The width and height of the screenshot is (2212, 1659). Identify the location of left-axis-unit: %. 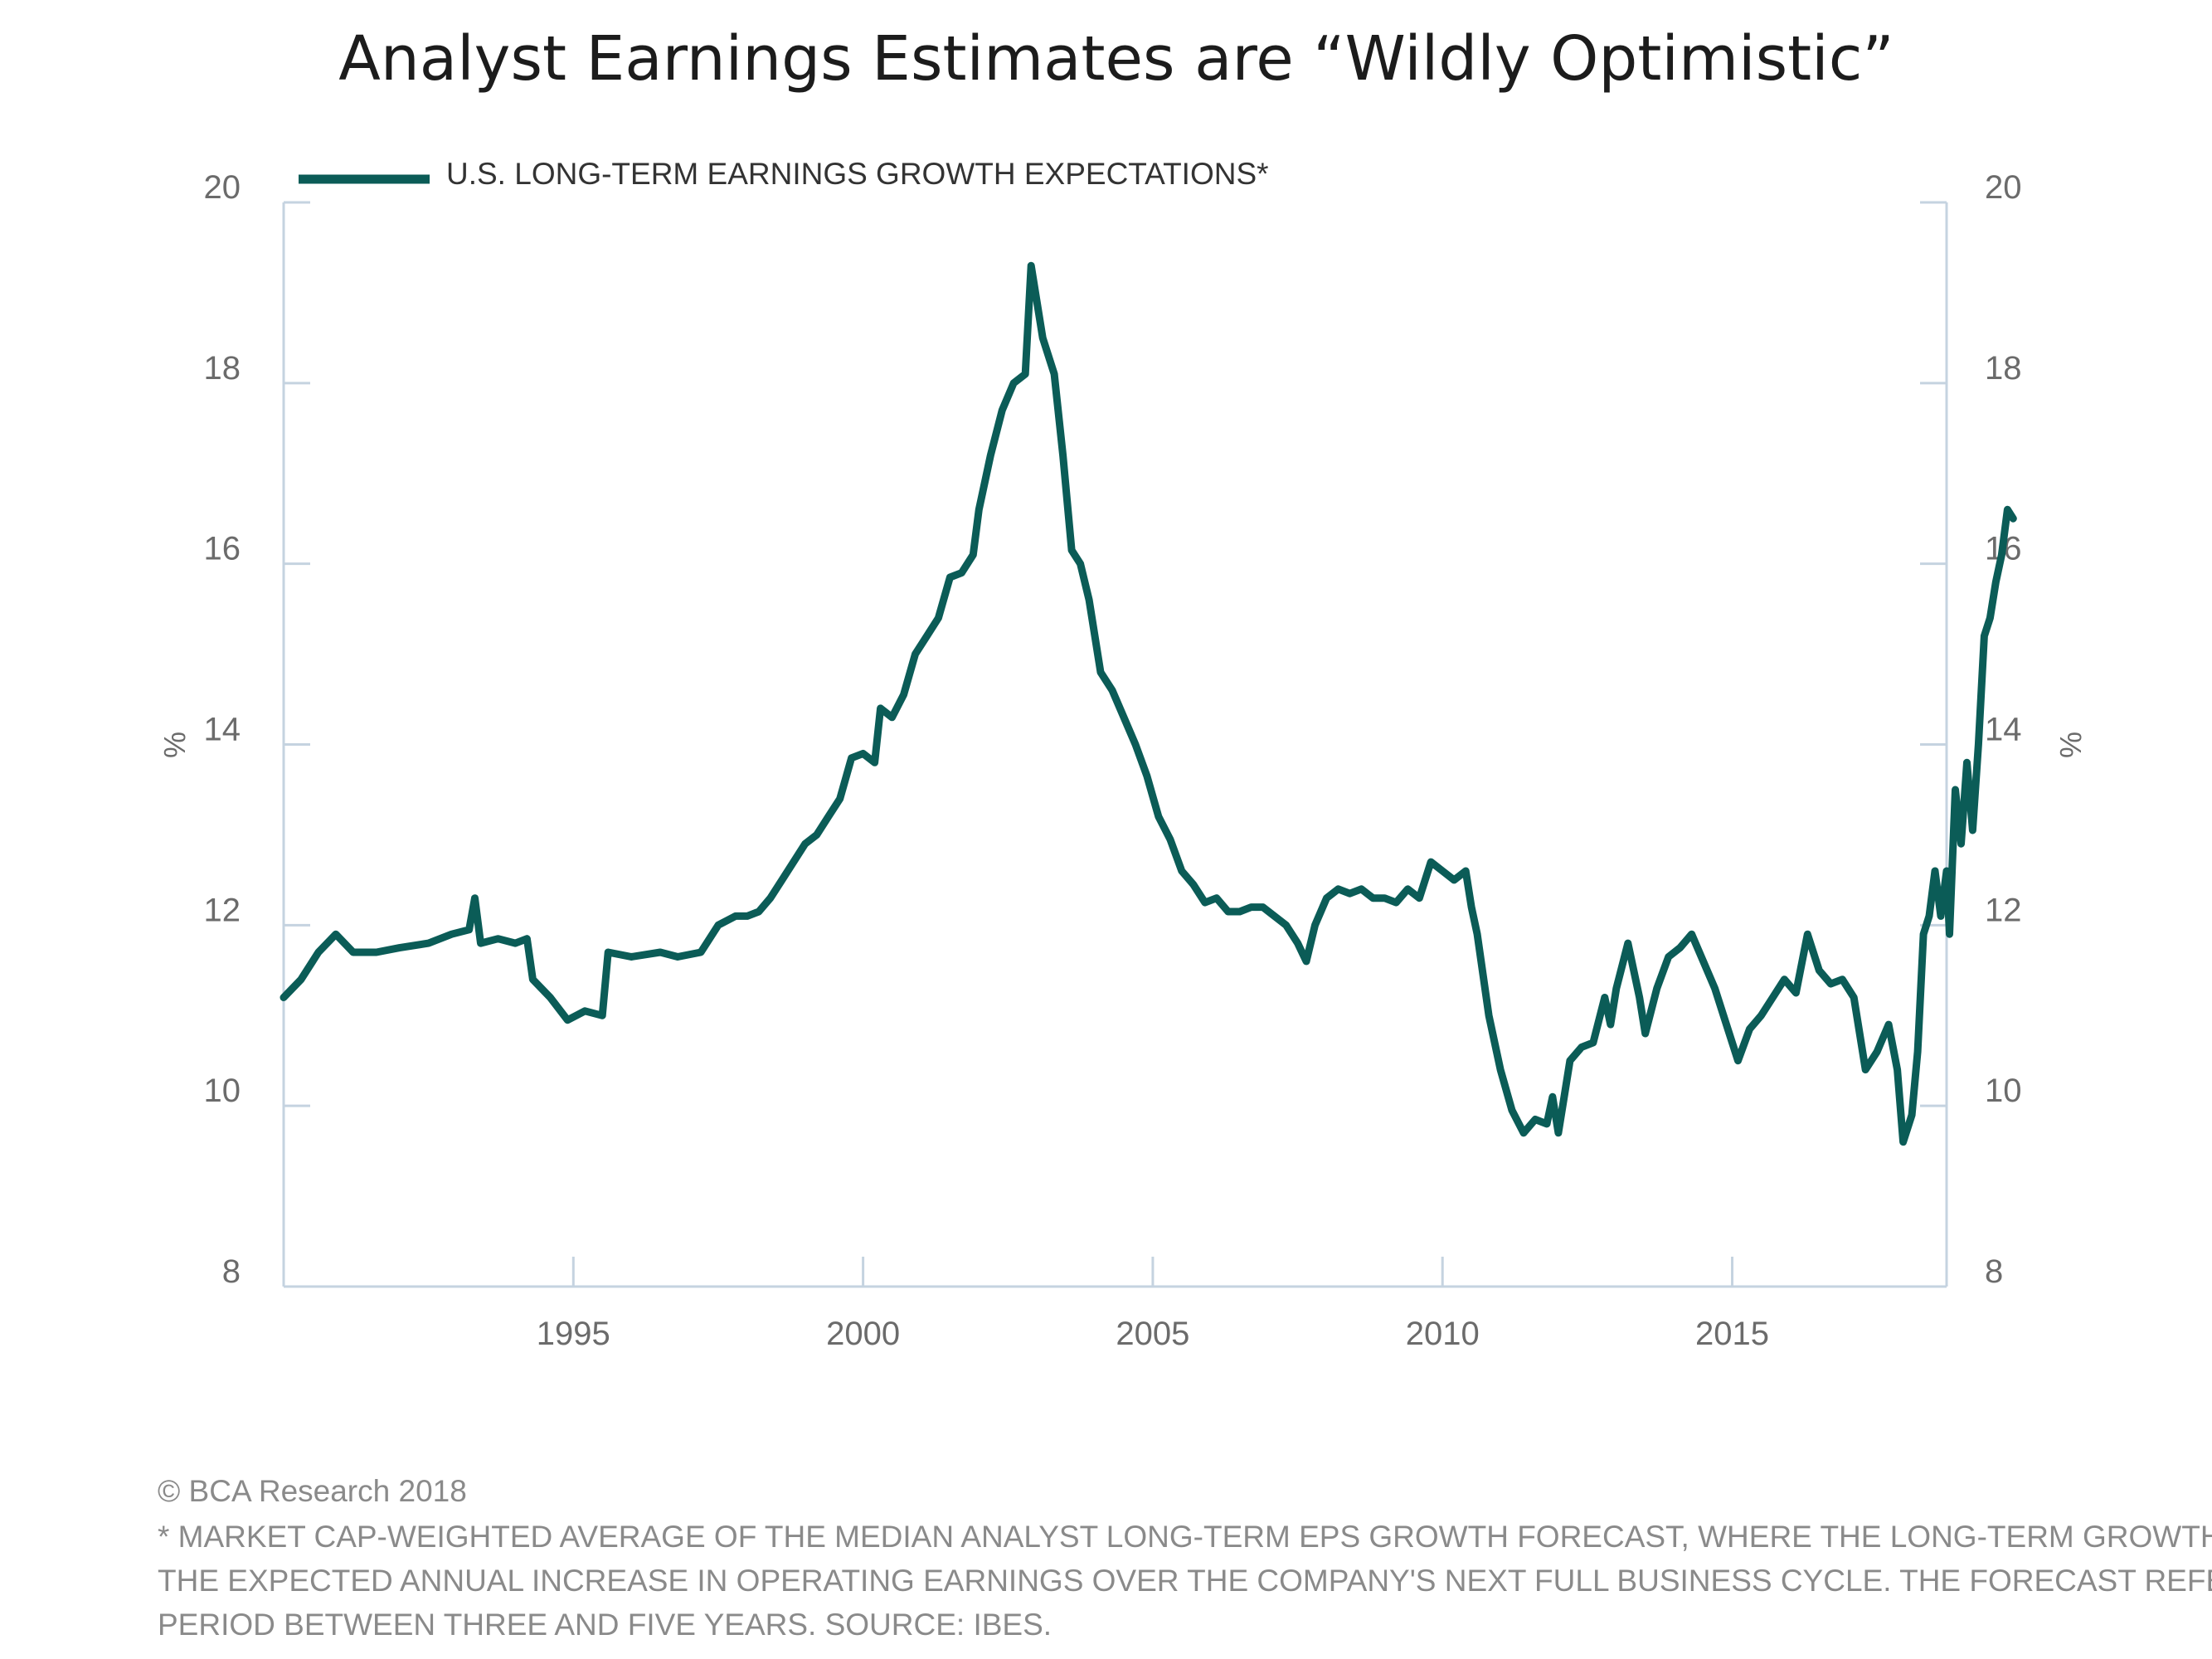
(175, 745).